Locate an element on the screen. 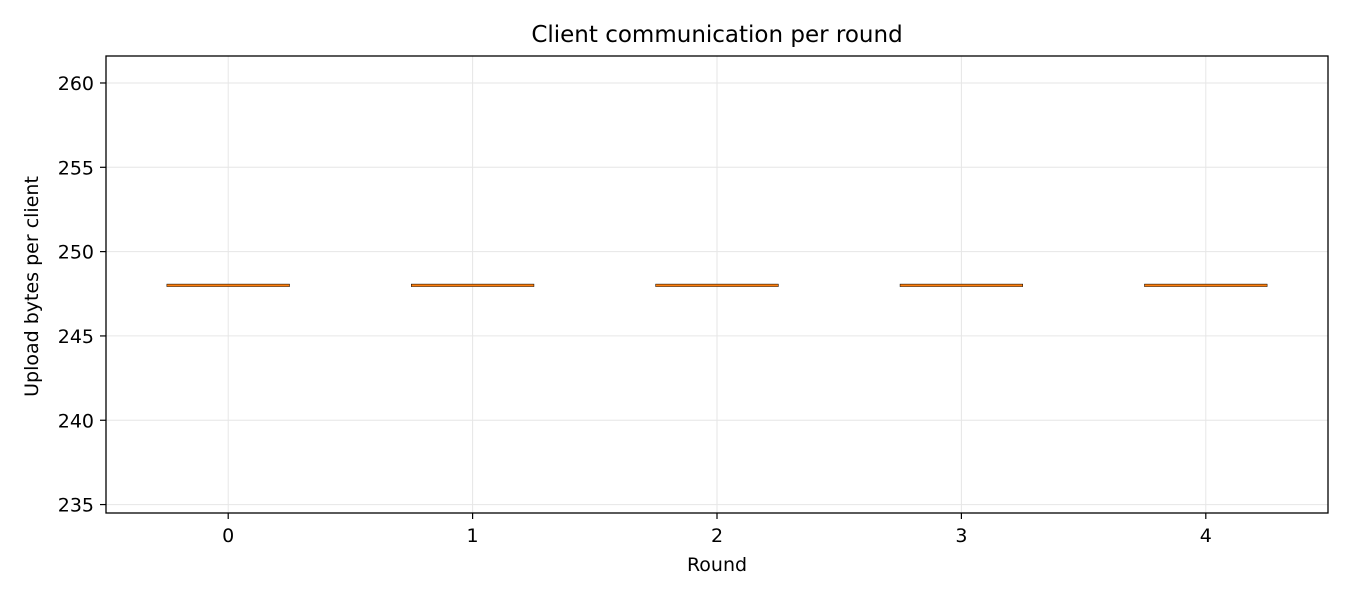  chart-title: Client communication per round is located at coordinates (716, 35).